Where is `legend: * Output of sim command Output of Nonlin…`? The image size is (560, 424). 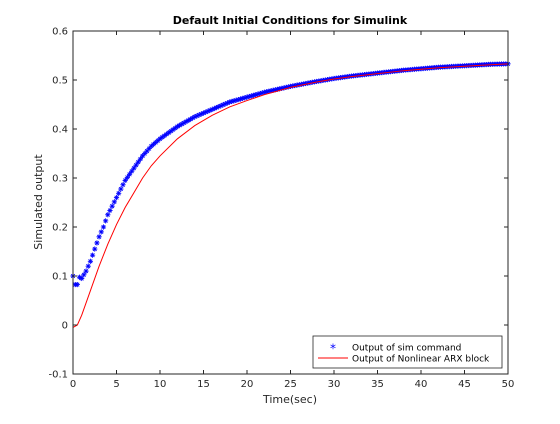 legend: * Output of sim command Output of Nonlin… is located at coordinates (407, 352).